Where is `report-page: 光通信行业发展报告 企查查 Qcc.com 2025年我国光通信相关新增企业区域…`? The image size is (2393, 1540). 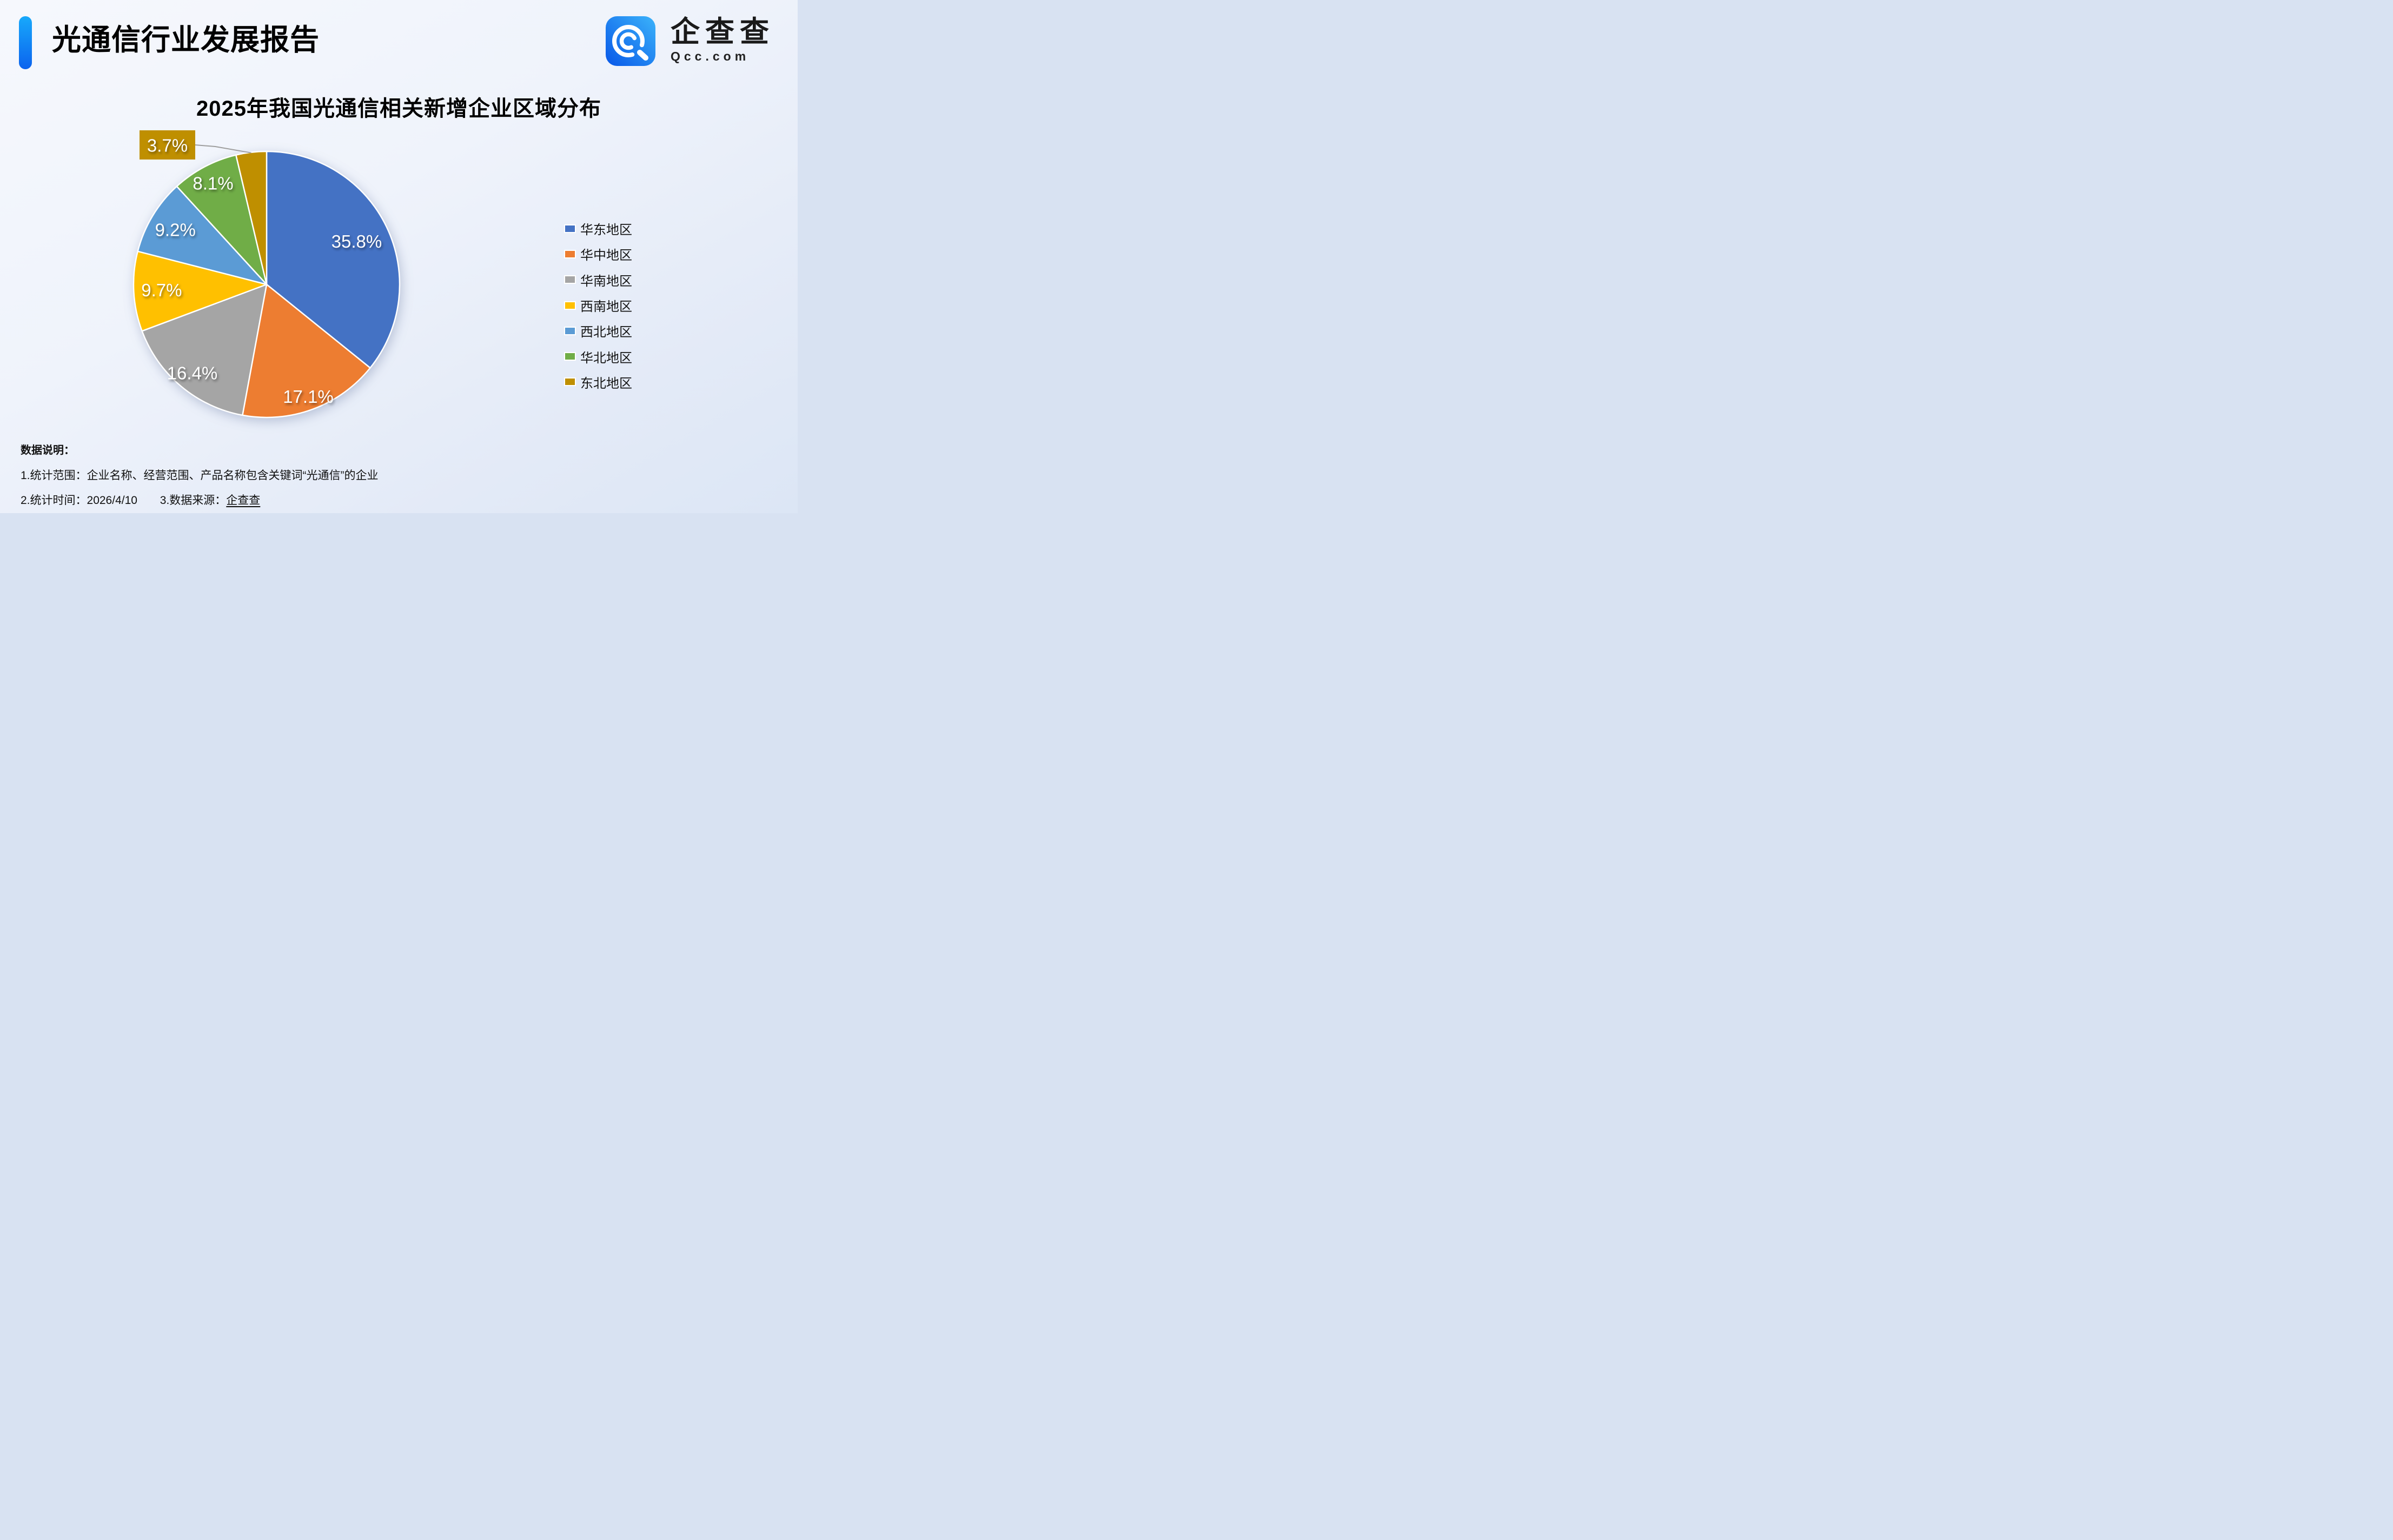 report-page: 光通信行业发展报告 企查查 Qcc.com 2025年我国光通信相关新增企业区域… is located at coordinates (399, 256).